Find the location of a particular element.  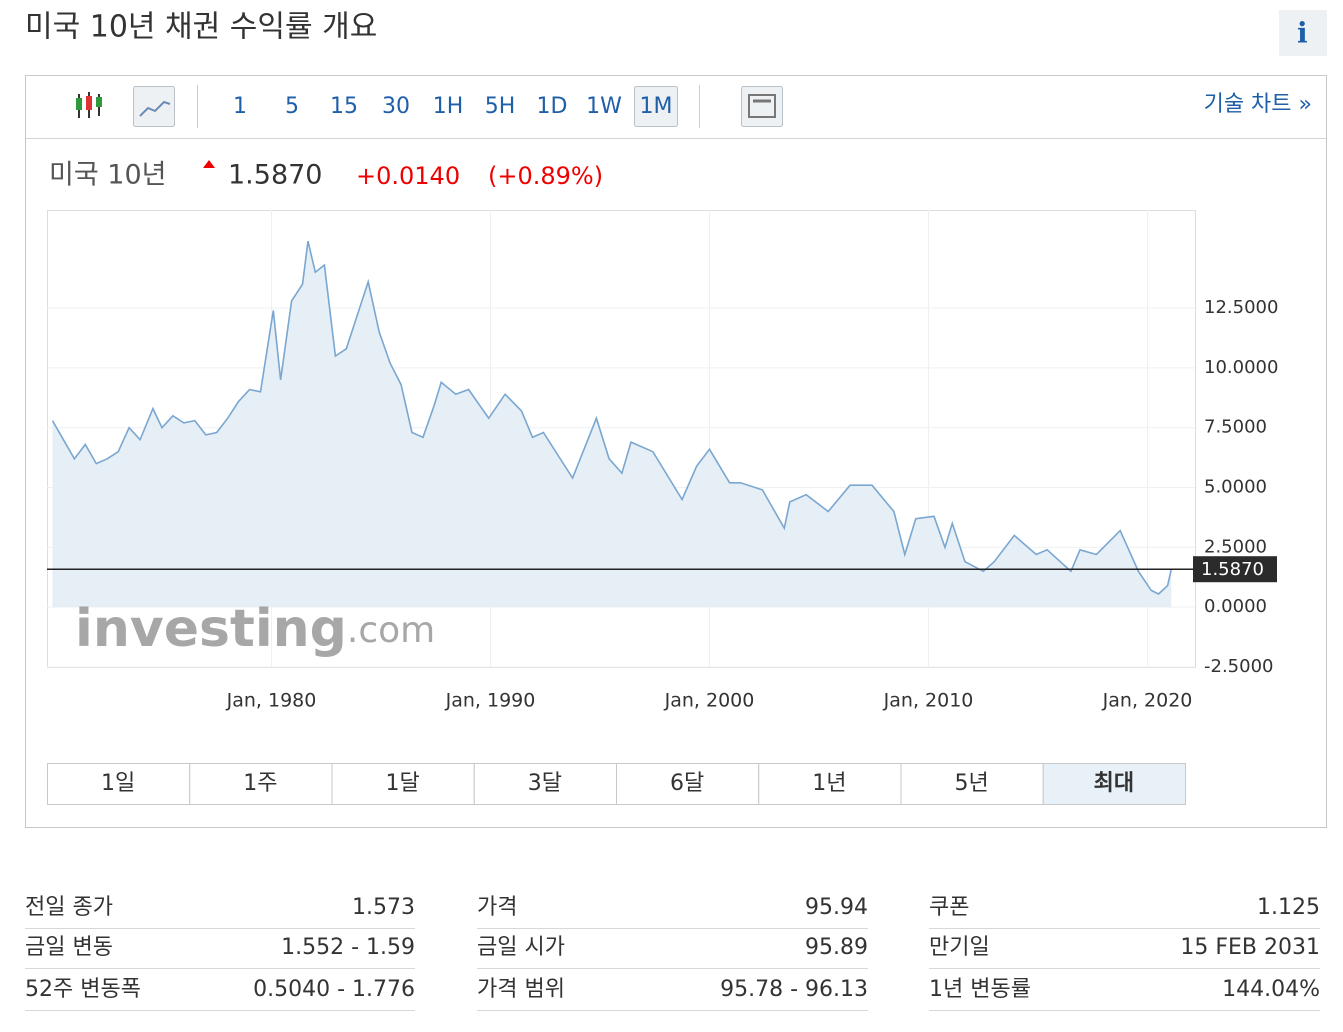

watermark-brand: investing is located at coordinates (211, 629).